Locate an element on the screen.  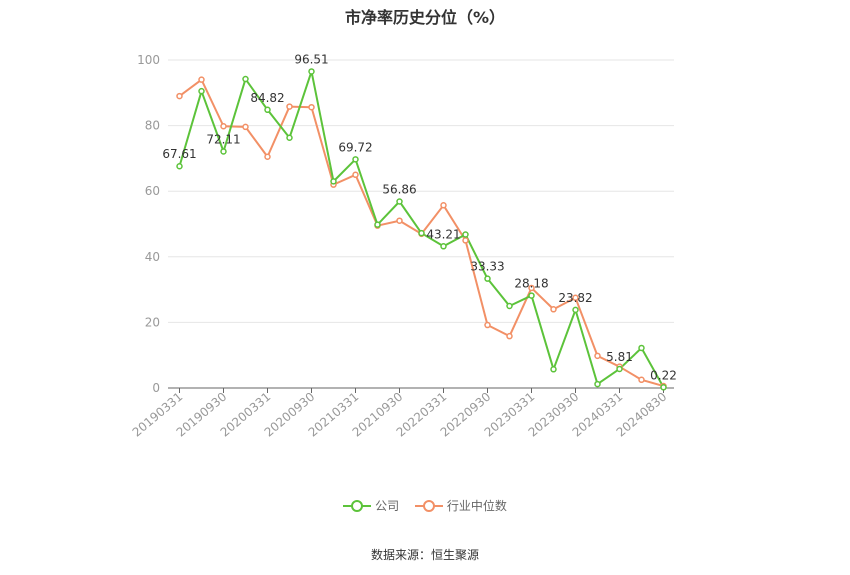
legend-label-industry-median: 行业中位数 is located at coordinates (476, 506).